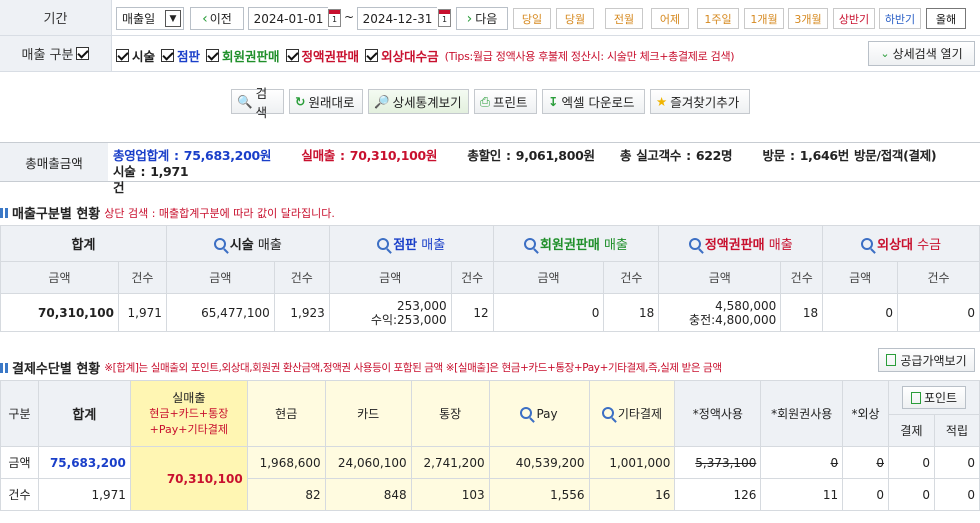 The width and height of the screenshot is (980, 523). What do you see at coordinates (911, 430) in the screenshot?
I see `col-point-pay: 결제` at bounding box center [911, 430].